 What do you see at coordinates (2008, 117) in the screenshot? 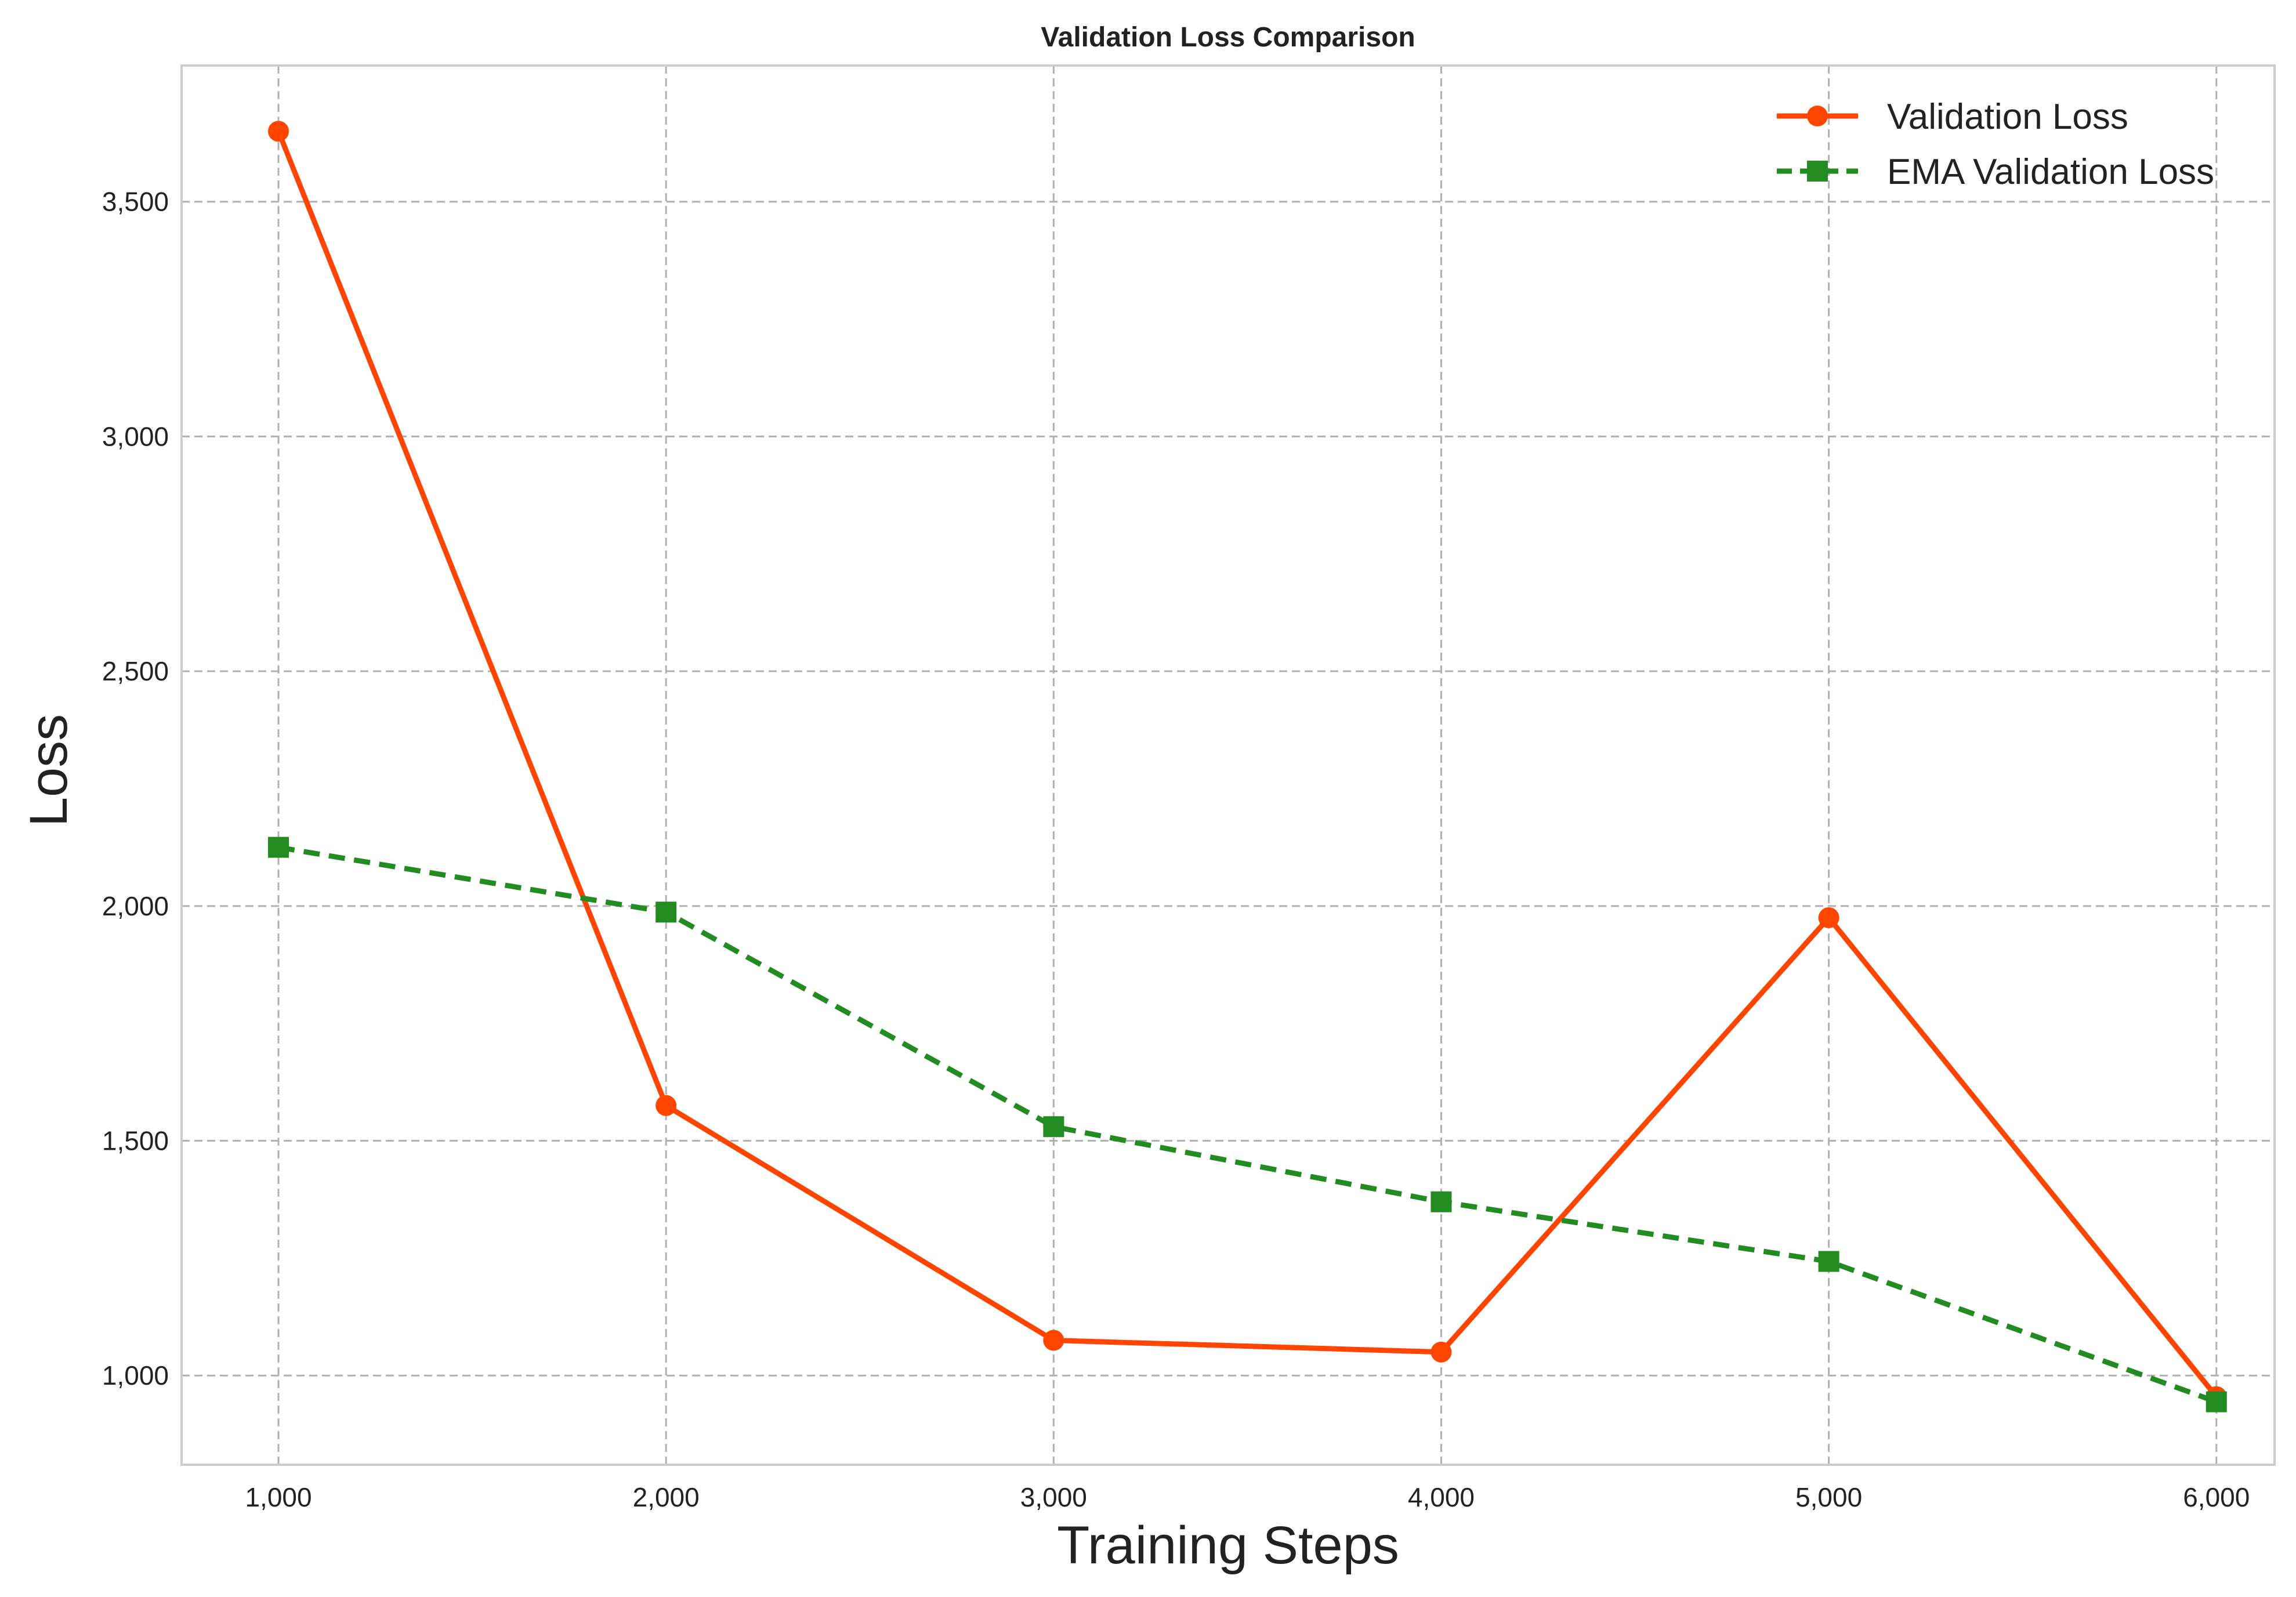
I see `legend-label-validation-loss: Validation Loss` at bounding box center [2008, 117].